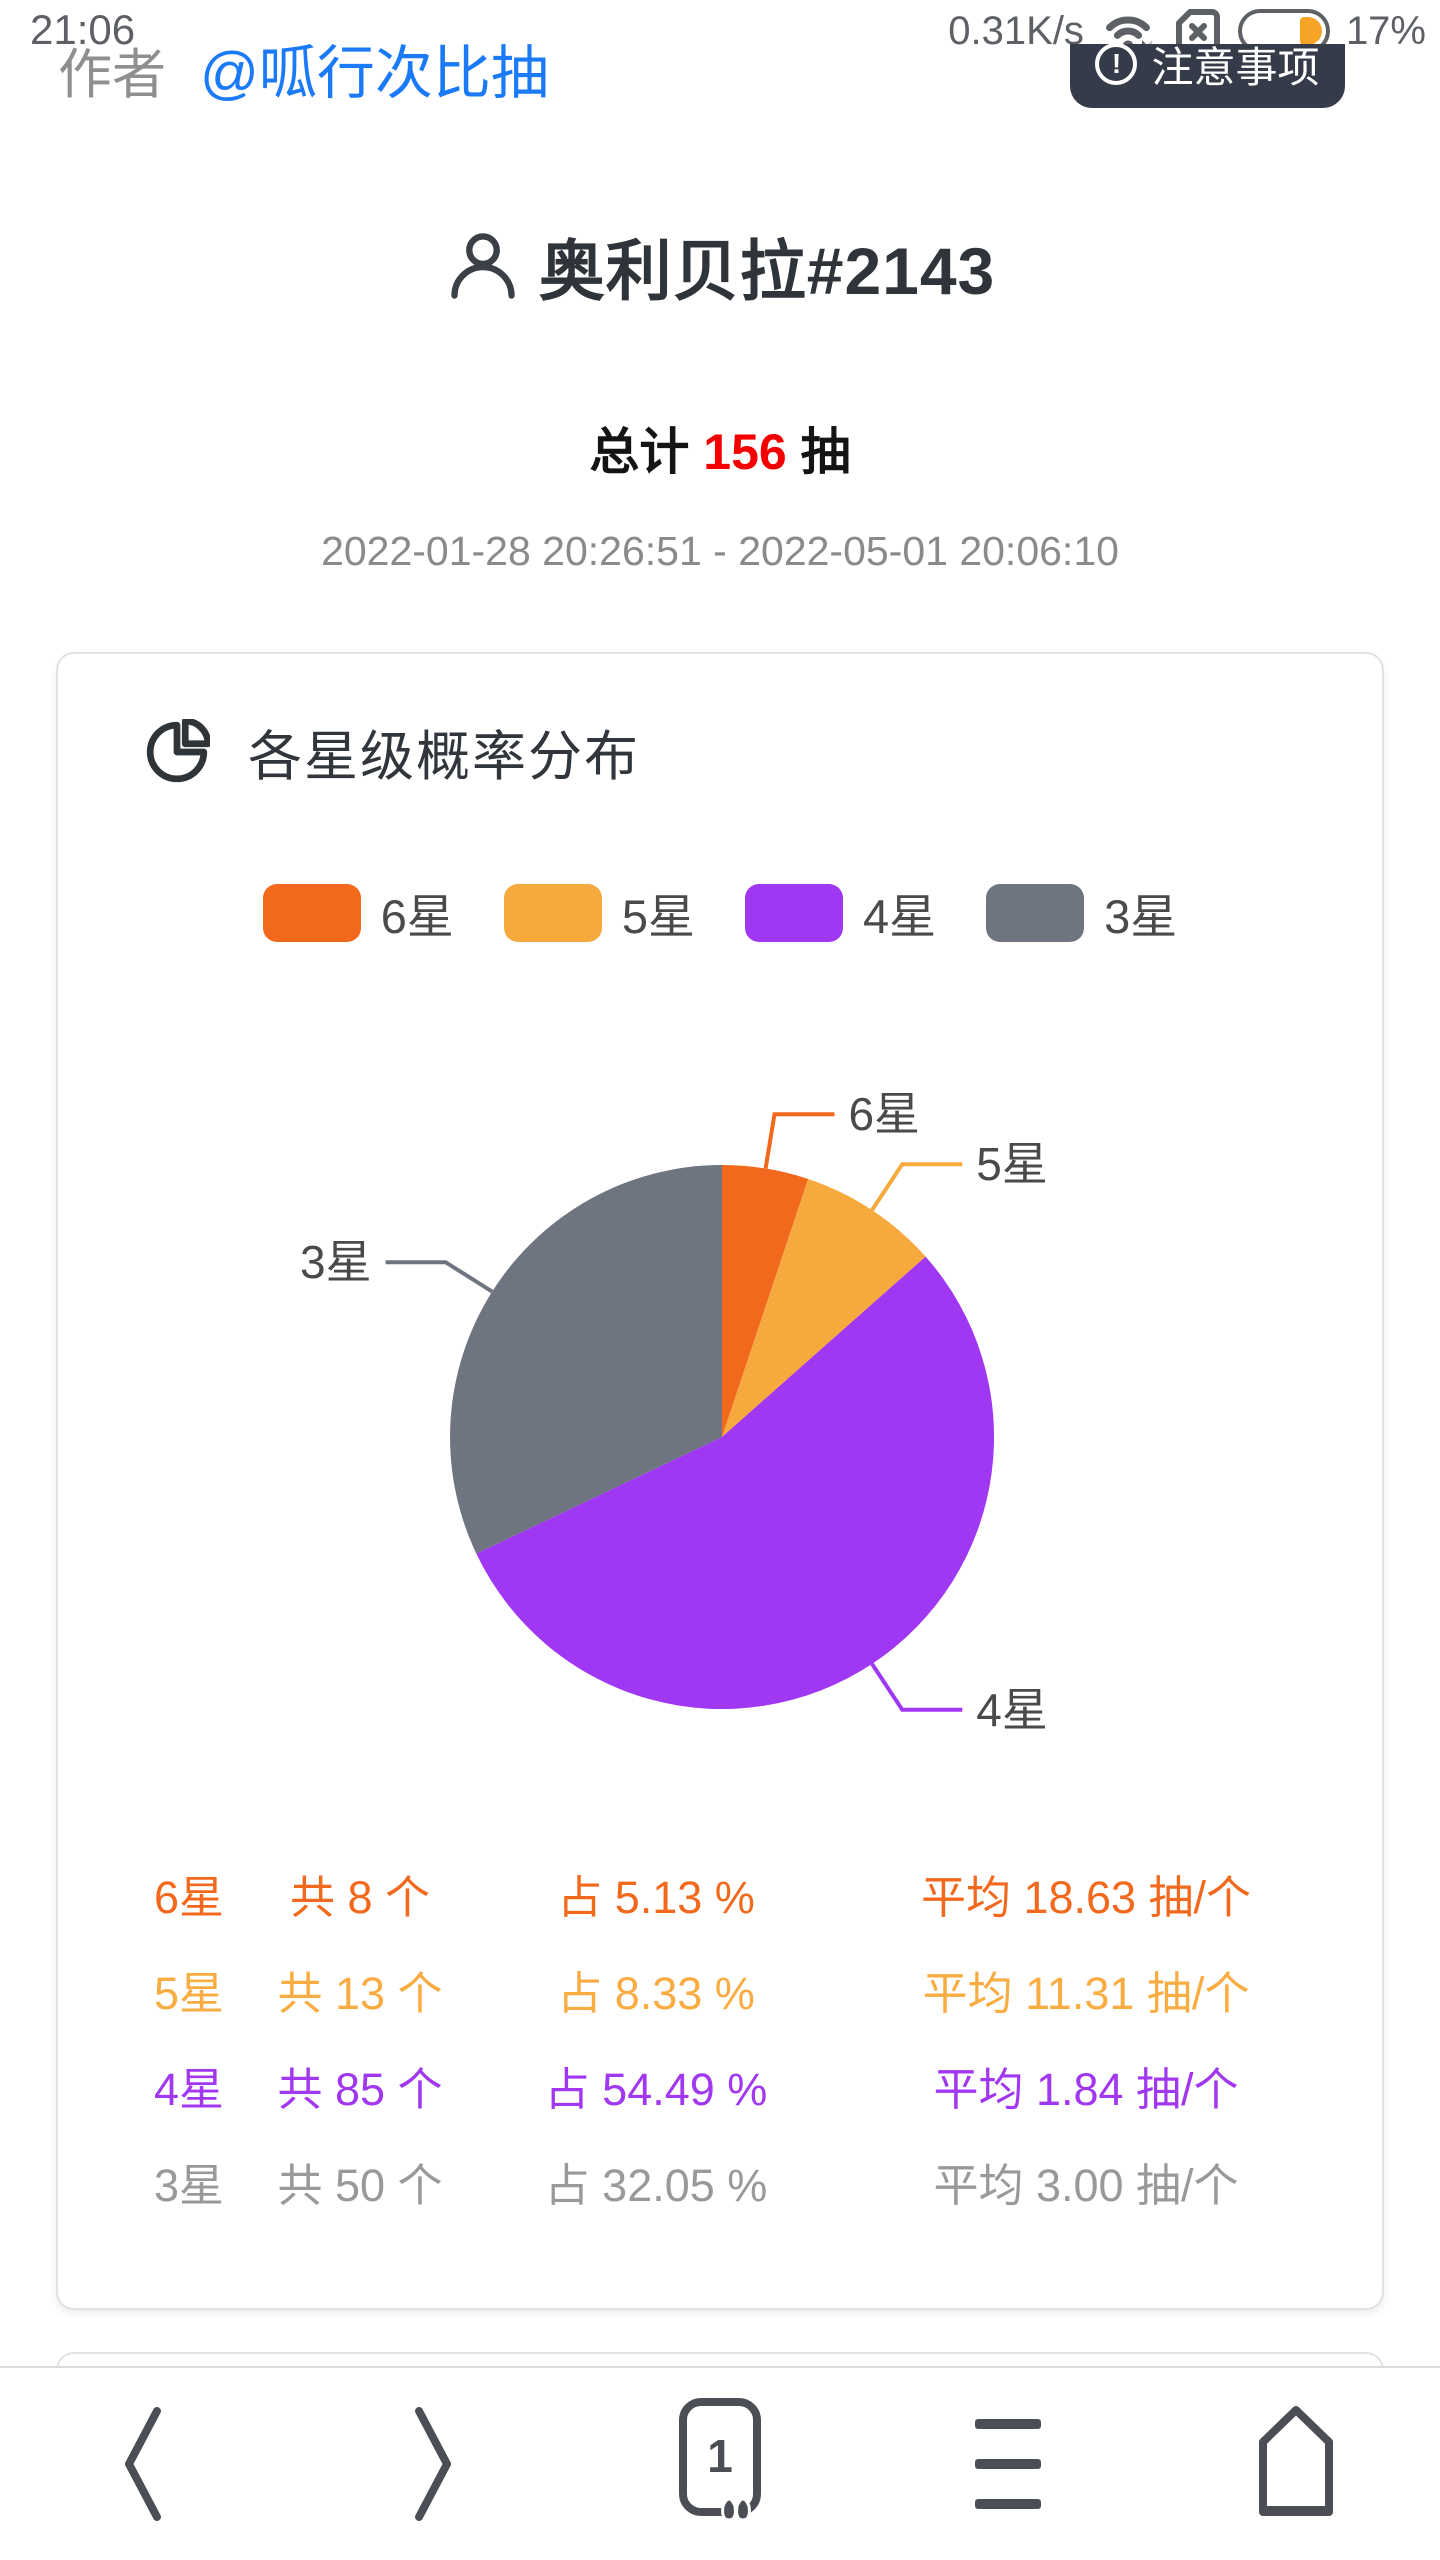 The height and width of the screenshot is (2560, 1440). I want to click on pie-legend: 6星 5星 4星 3星, so click(720, 912).